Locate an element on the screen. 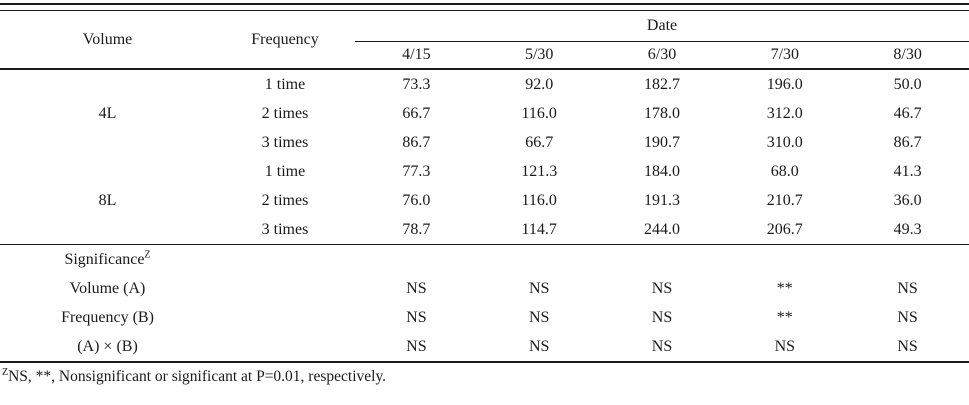 Image resolution: width=969 pixels, height=405 pixels. column-header-date-2: 5/30 is located at coordinates (539, 55).